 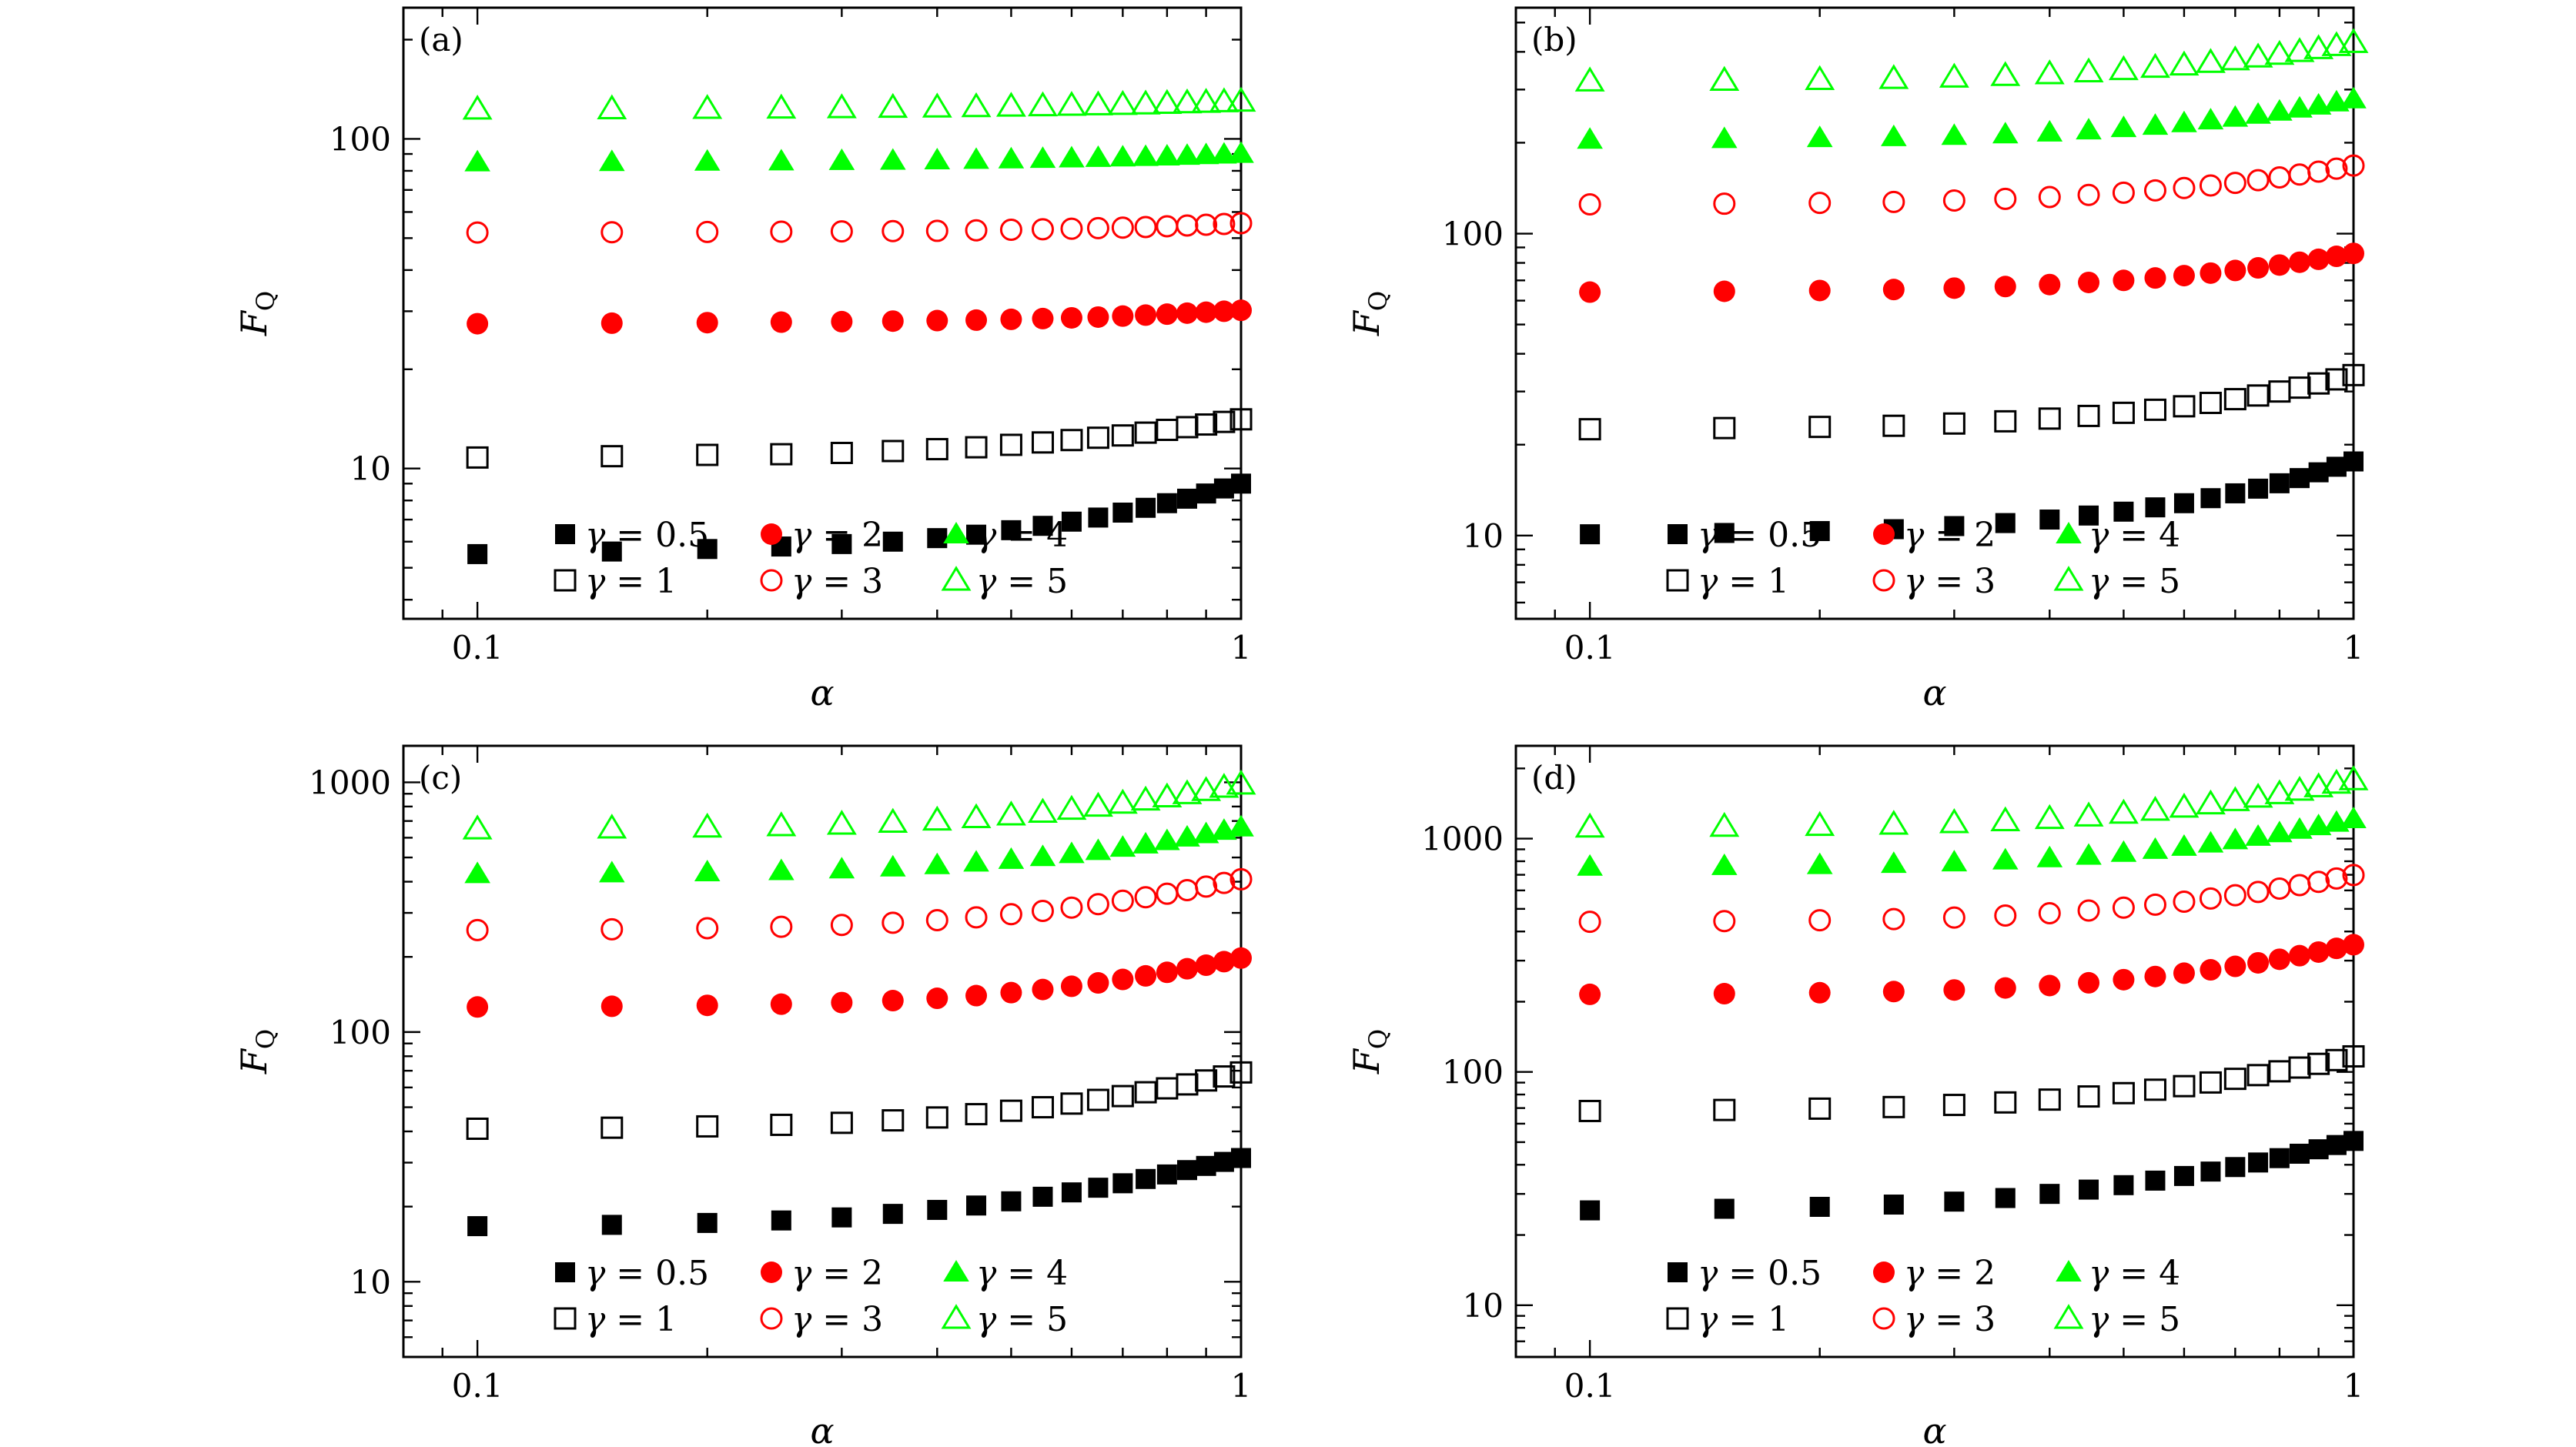 I want to click on x-axis-label: α, so click(x=822, y=692).